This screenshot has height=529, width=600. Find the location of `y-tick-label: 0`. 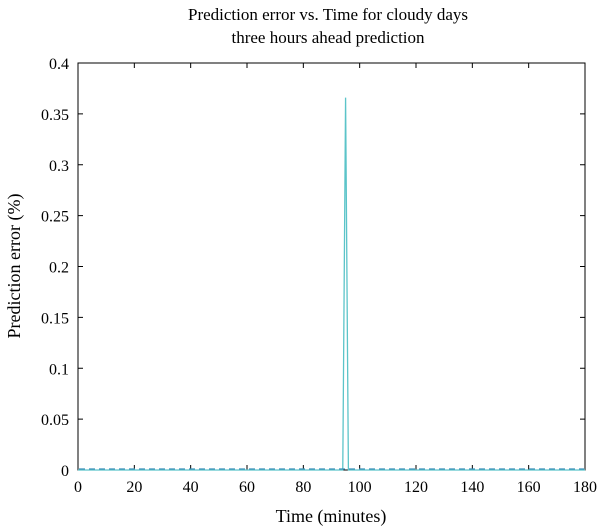

y-tick-label: 0 is located at coordinates (65, 471).